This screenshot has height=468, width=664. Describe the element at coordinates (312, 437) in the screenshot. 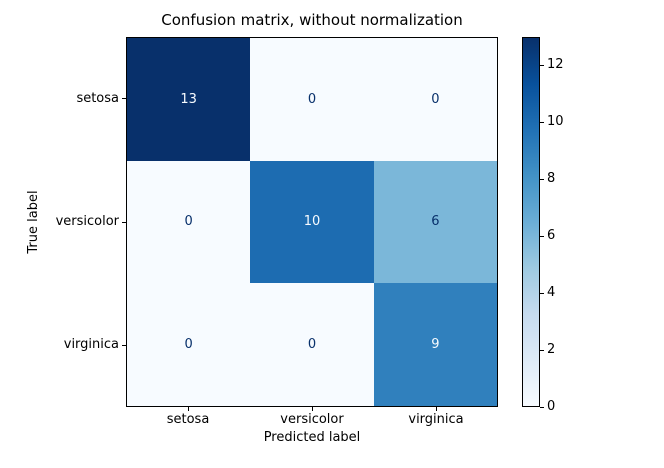

I see `x-axis-label: Predicted label` at that location.